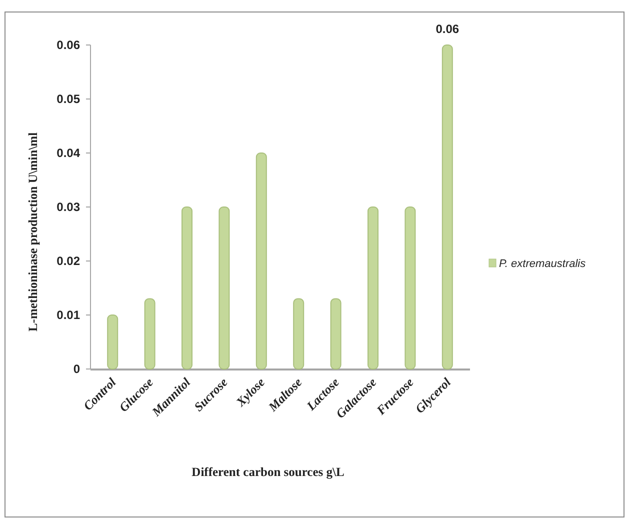  I want to click on y-tick-label: 0, so click(76, 369).